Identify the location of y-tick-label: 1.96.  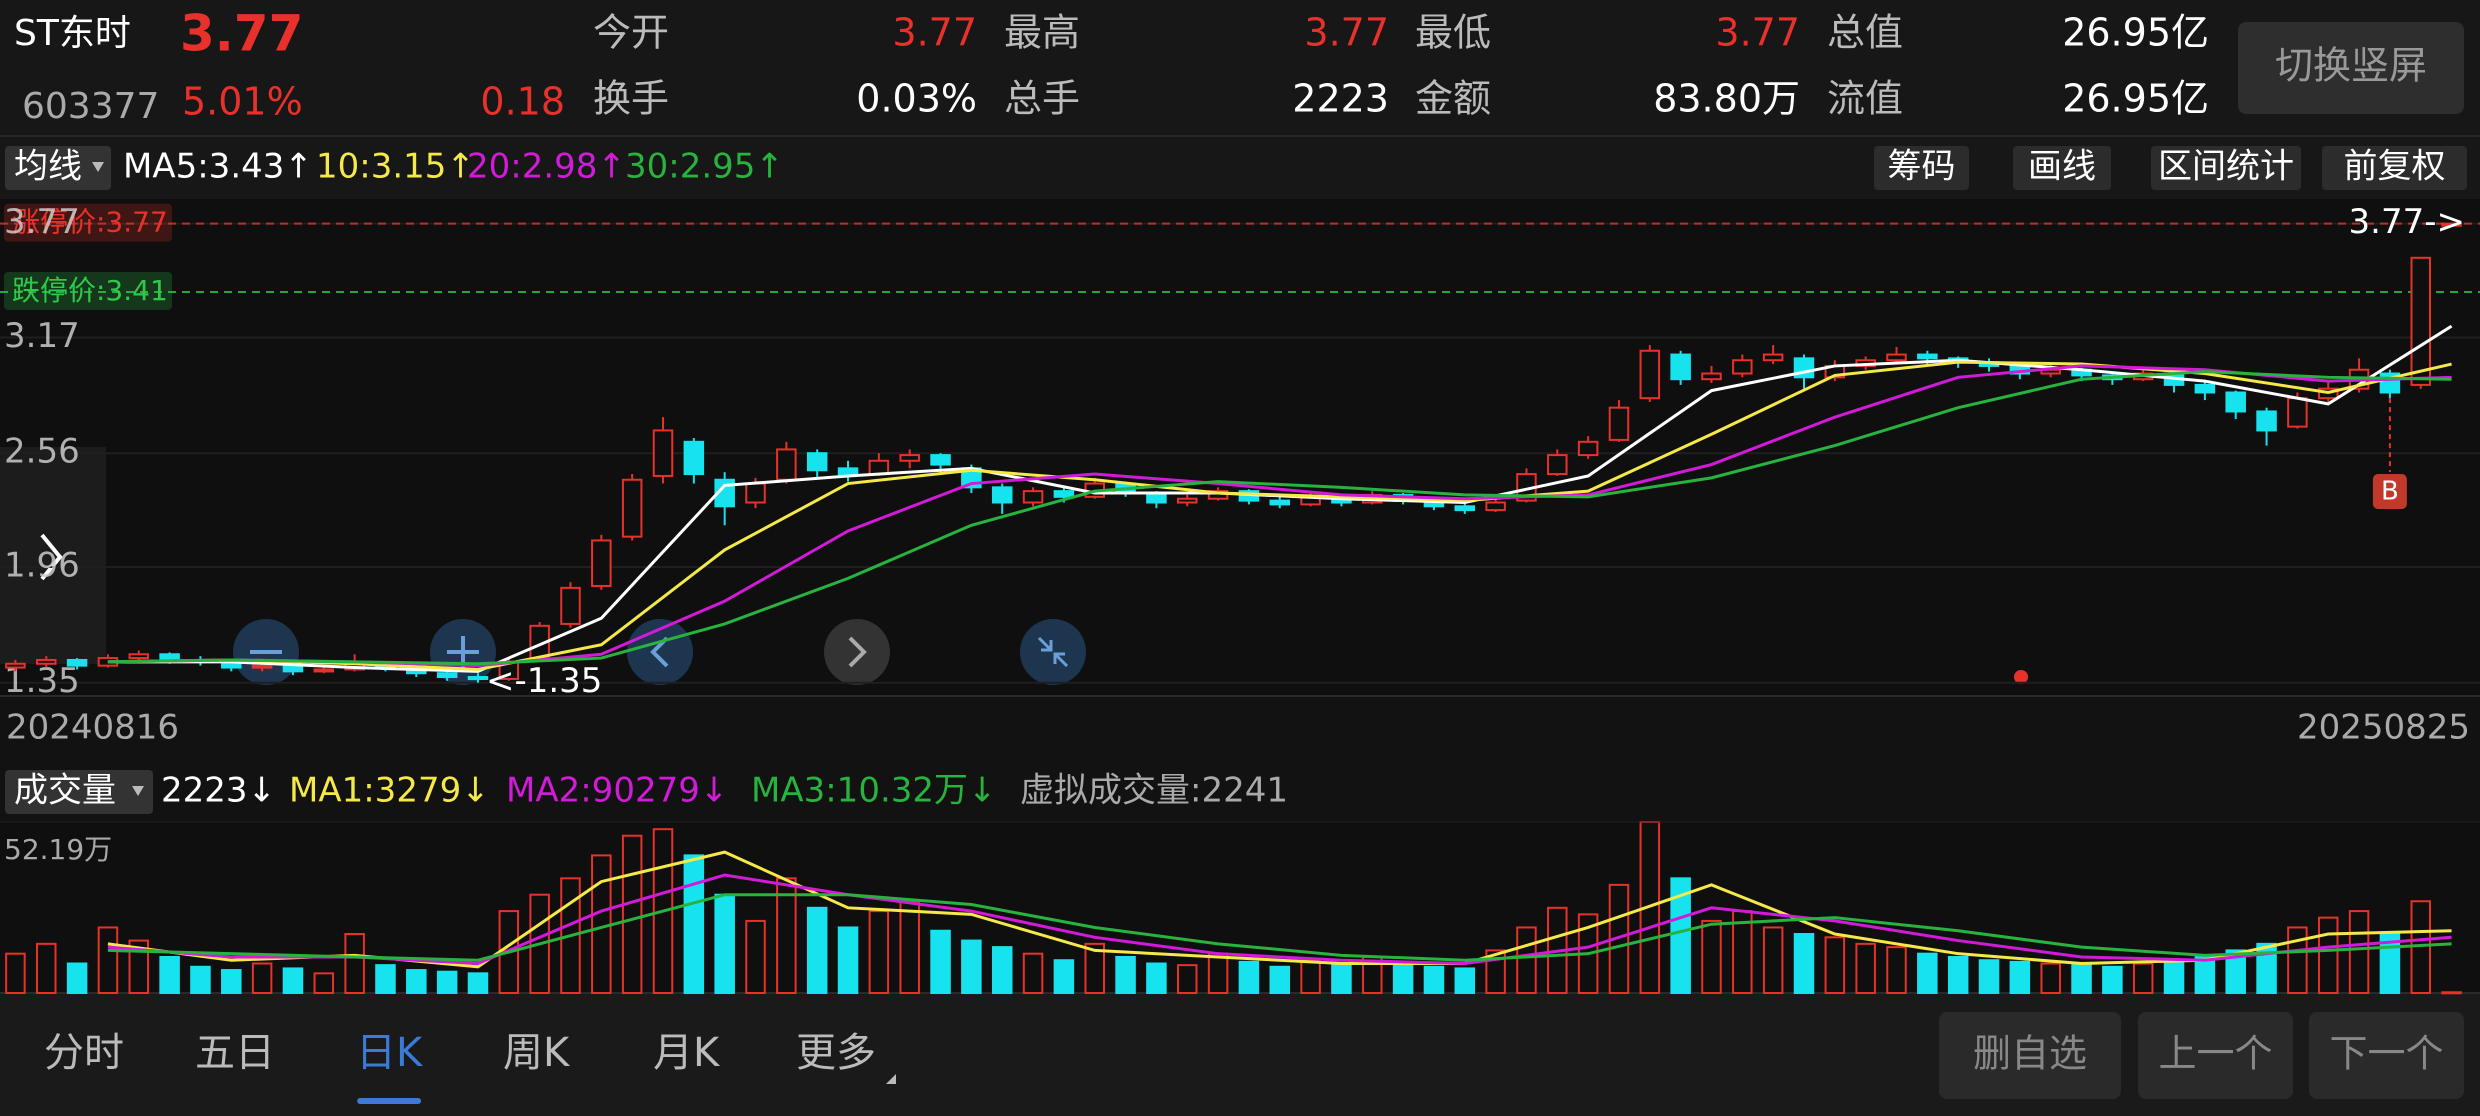
(42, 566).